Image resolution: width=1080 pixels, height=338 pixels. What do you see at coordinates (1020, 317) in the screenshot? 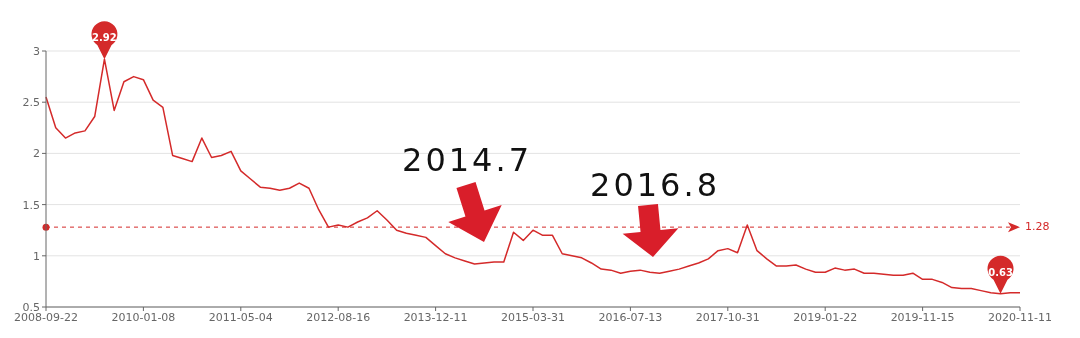
I see `x-tick-label: 2020-11-11` at bounding box center [1020, 317].